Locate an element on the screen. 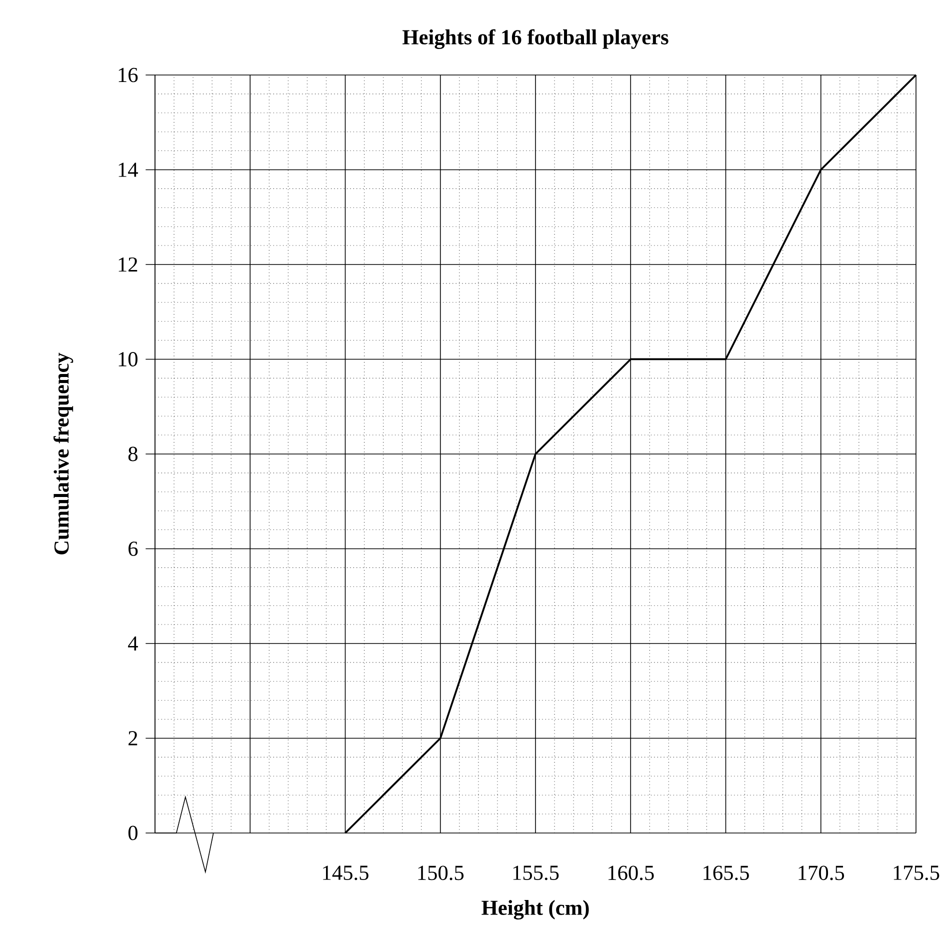 Image resolution: width=951 pixels, height=950 pixels. x-tick-label: 165.5 is located at coordinates (726, 873).